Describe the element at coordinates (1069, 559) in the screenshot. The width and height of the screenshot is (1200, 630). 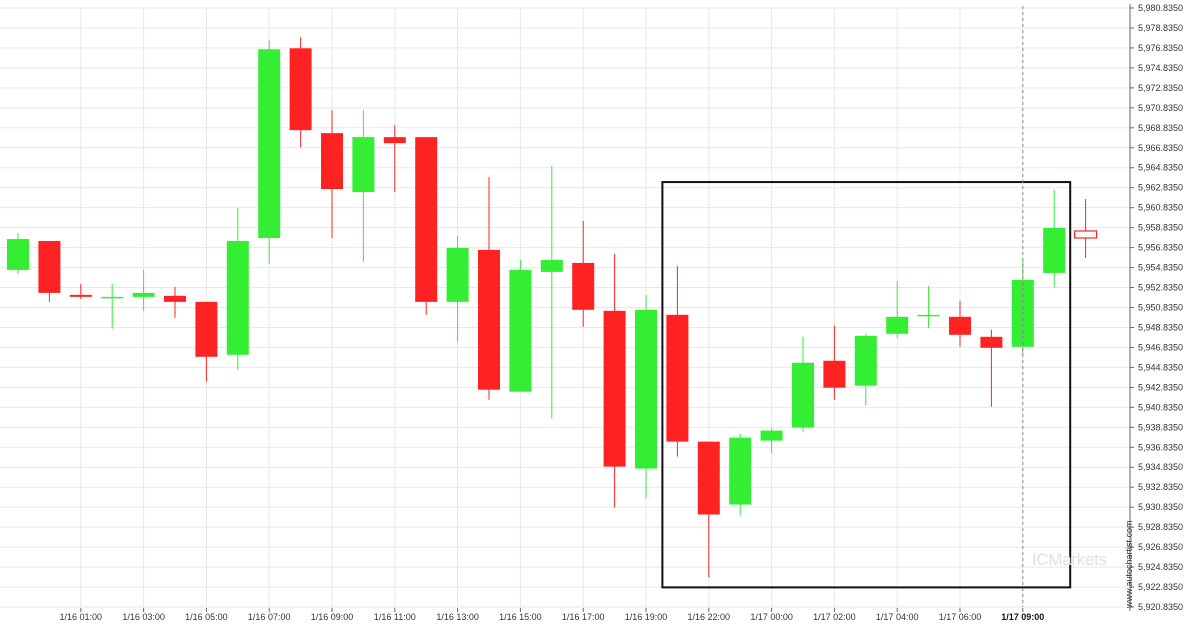
I see `vendor-watermark: ICMarkets` at that location.